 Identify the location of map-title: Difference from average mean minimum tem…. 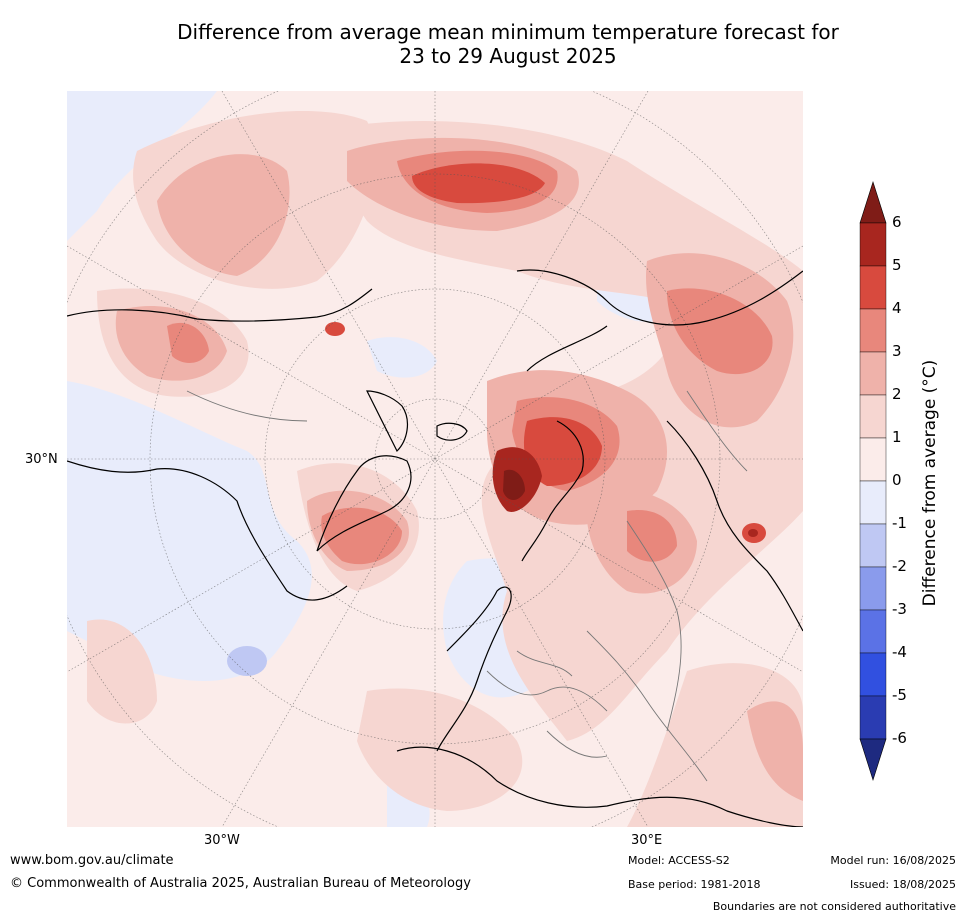
(508, 44).